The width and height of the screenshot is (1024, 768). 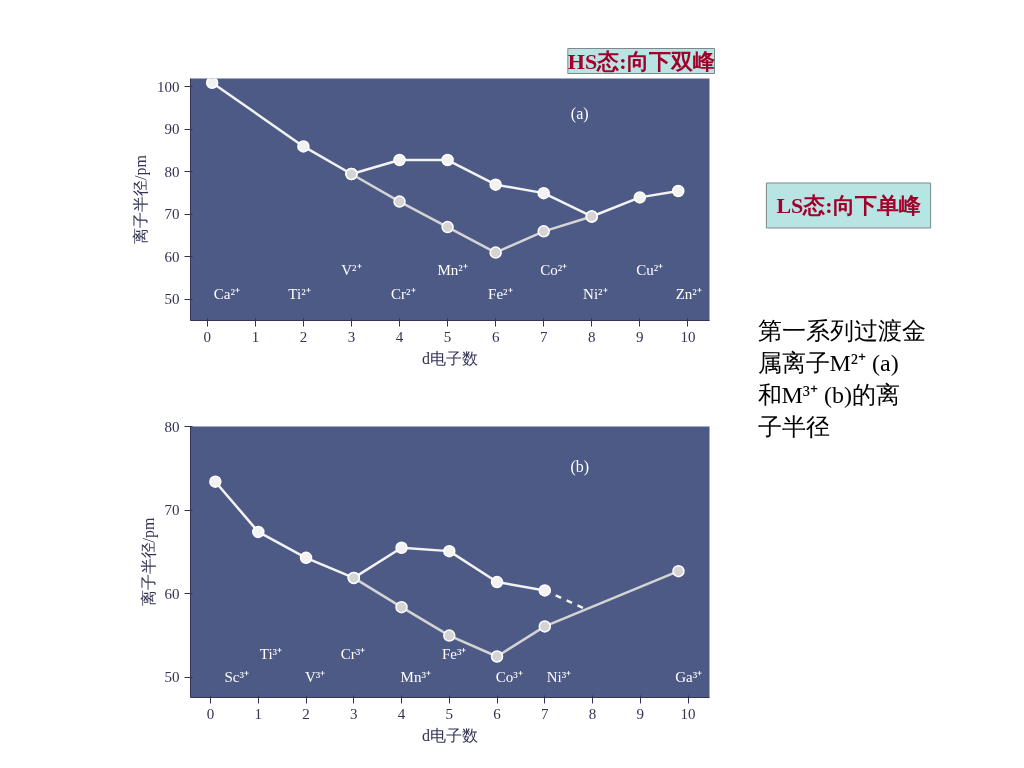 I want to click on annotation: Cr²⁺, so click(x=403, y=293).